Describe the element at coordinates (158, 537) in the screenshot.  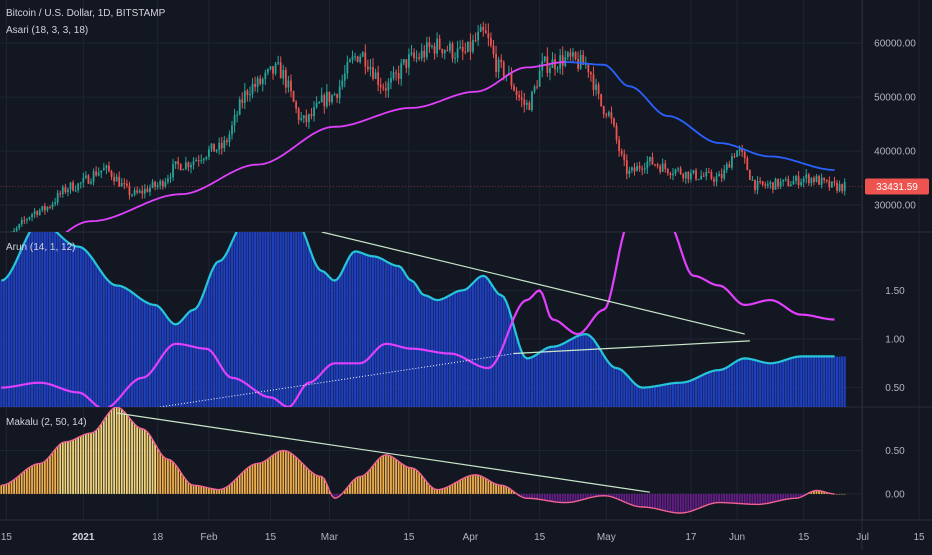
I see `time-label: 18` at that location.